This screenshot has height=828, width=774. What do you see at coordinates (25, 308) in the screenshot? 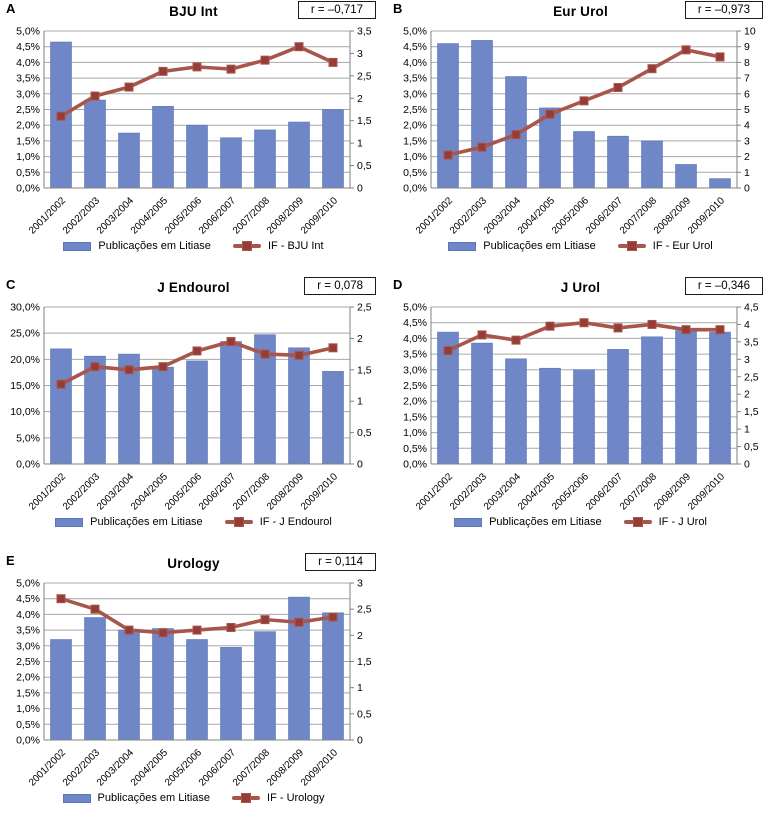
I see `left-axis-tick-label: 30,0%` at bounding box center [25, 308].